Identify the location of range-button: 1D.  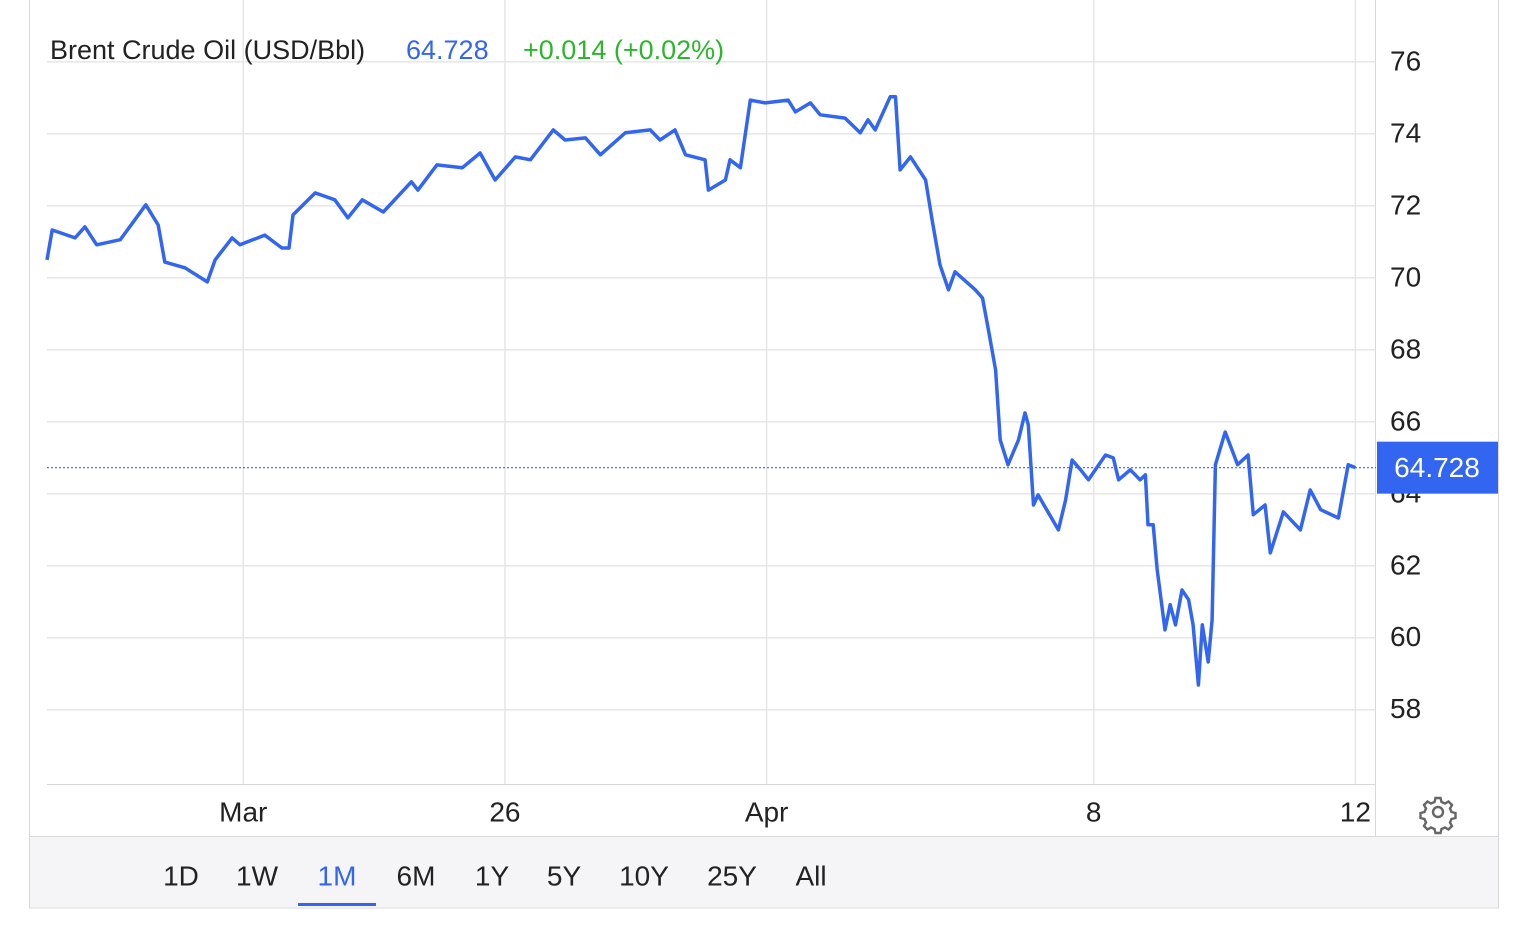
(181, 875).